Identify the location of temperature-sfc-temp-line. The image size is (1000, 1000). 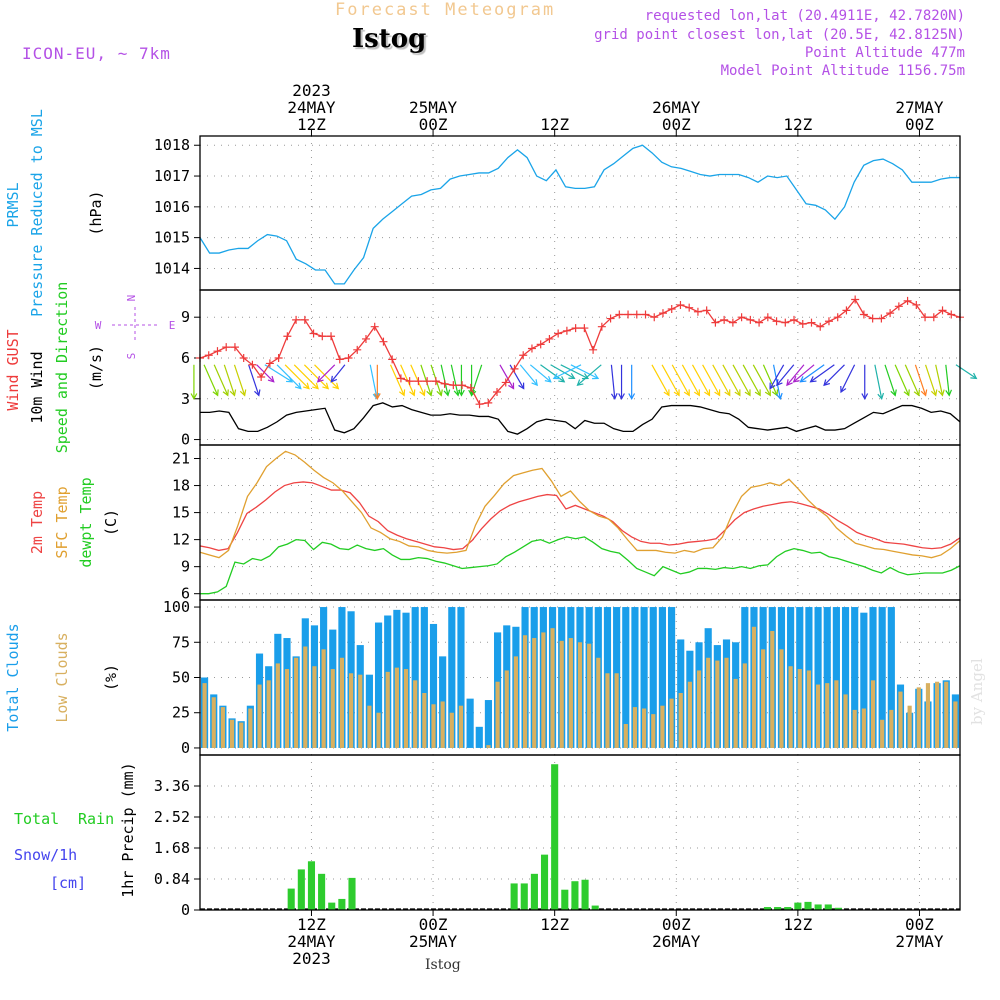
(580, 504).